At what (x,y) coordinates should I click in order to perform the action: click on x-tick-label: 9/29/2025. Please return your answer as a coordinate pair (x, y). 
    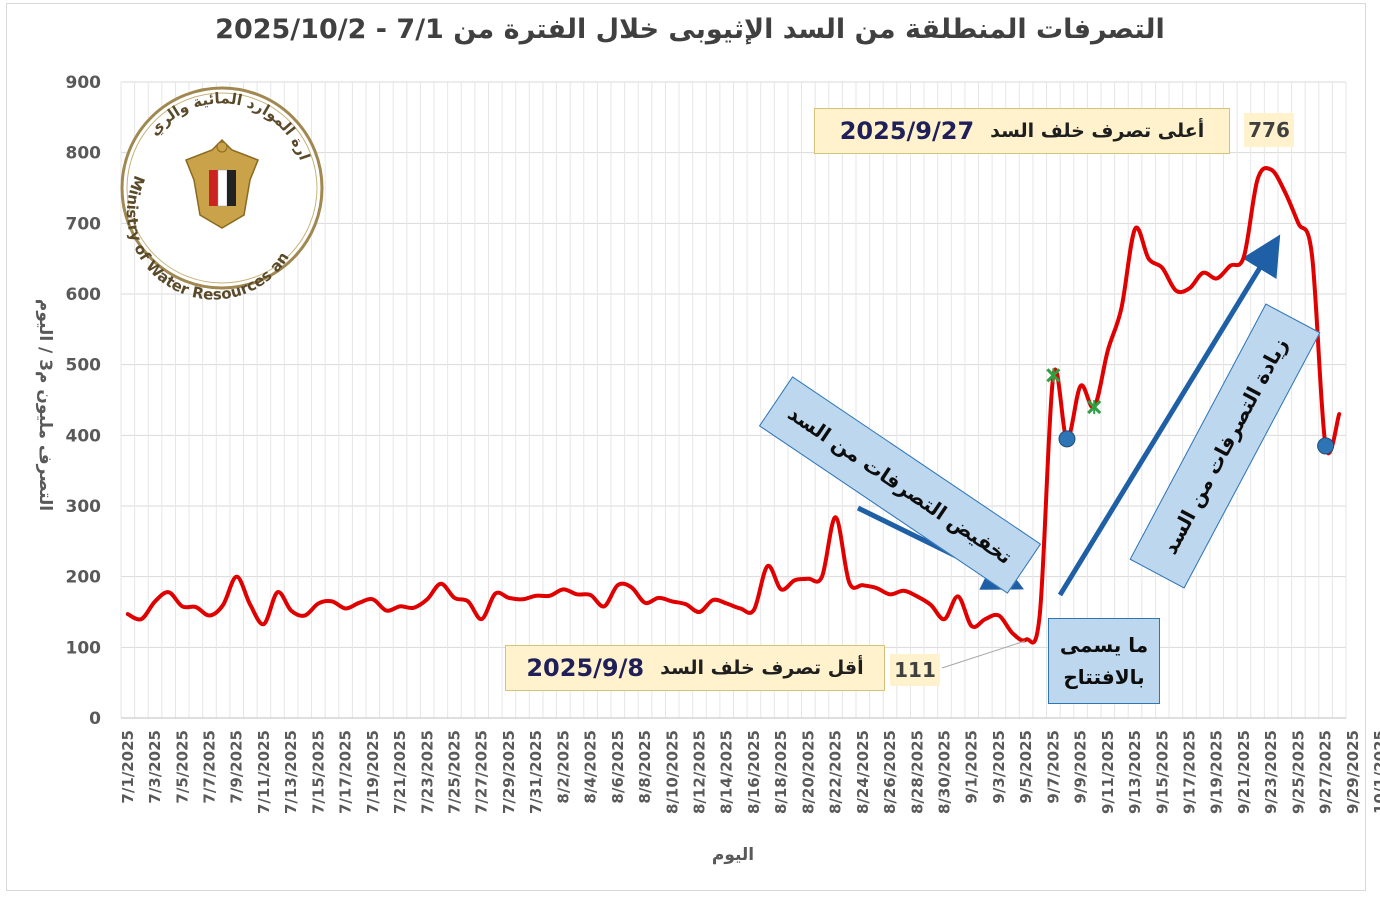
    Looking at the image, I should click on (1353, 772).